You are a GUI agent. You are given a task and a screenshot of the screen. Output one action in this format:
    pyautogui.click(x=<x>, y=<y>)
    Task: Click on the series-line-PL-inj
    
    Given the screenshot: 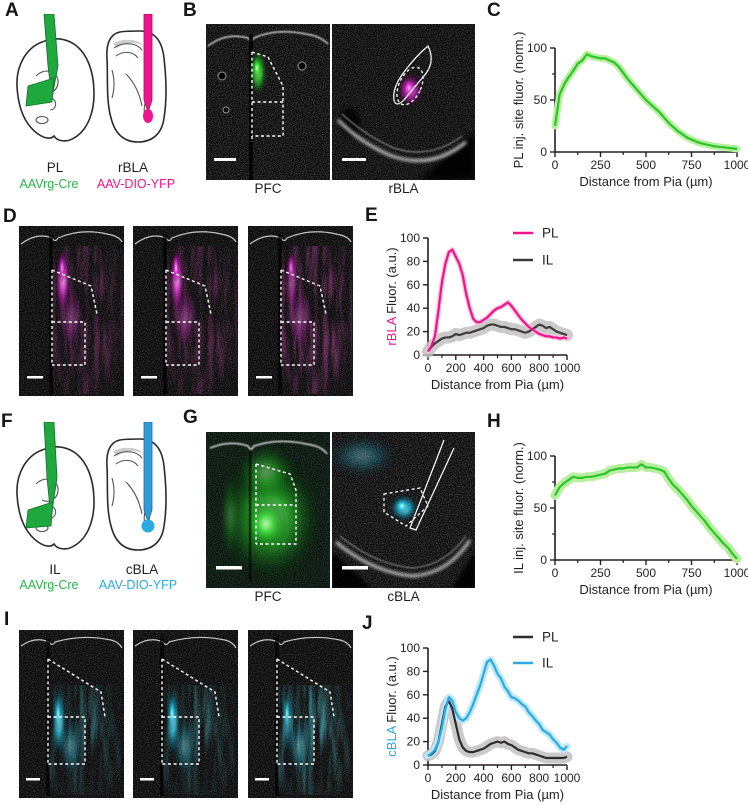 What is the action you would take?
    pyautogui.click(x=645, y=101)
    